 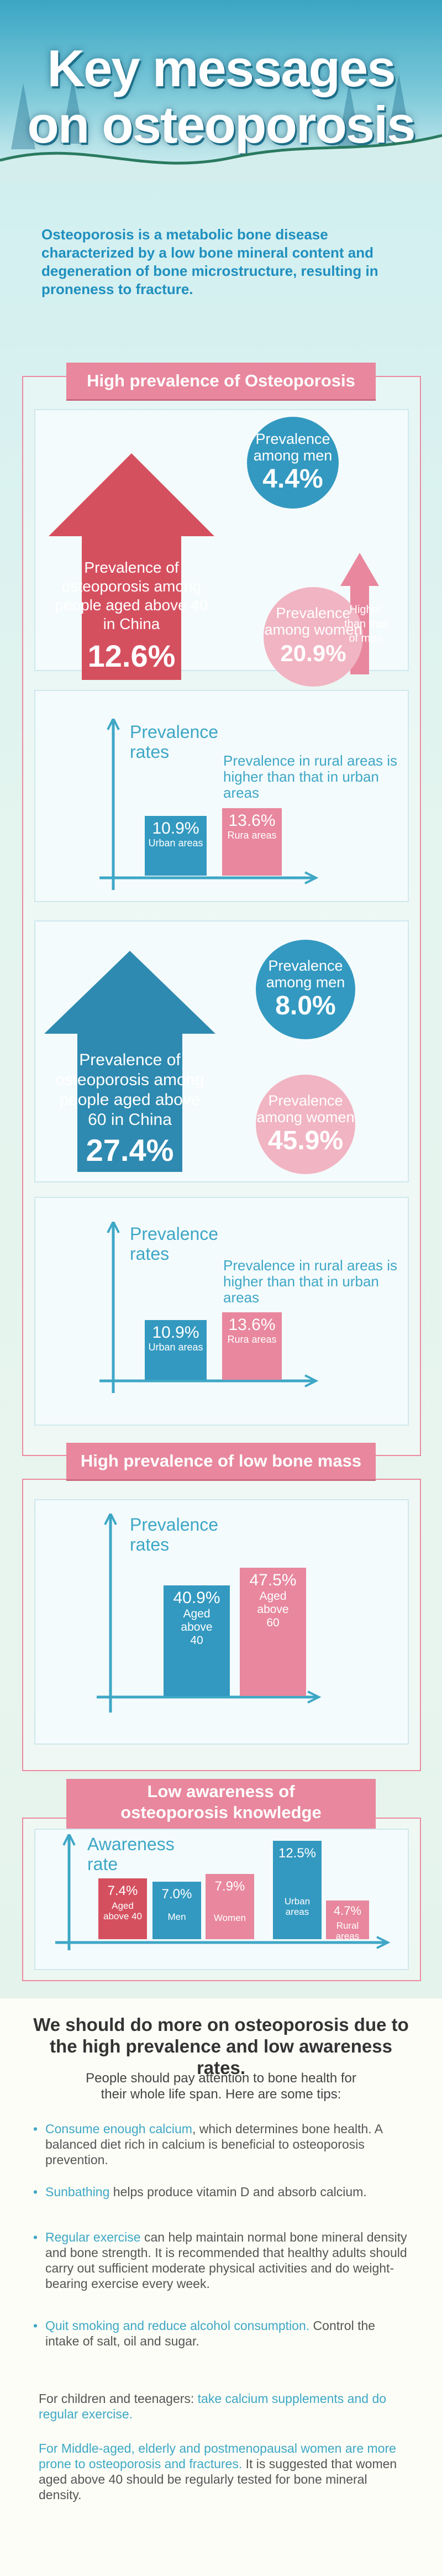 What do you see at coordinates (196, 1598) in the screenshot?
I see `bar-value: 40.9%` at bounding box center [196, 1598].